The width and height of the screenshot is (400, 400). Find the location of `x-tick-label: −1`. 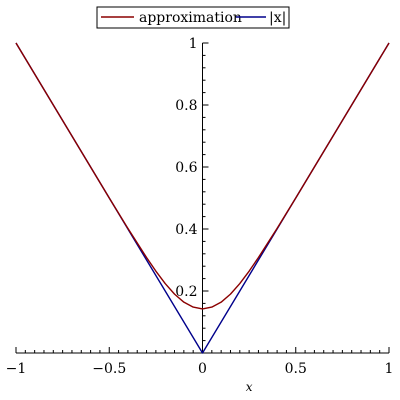

x-tick-label: −1 is located at coordinates (16, 369).